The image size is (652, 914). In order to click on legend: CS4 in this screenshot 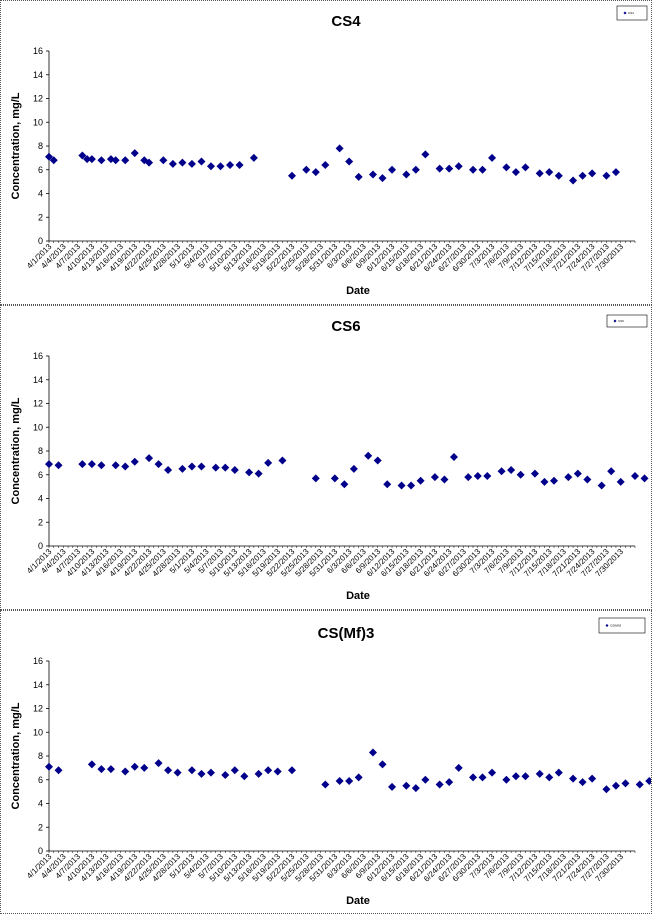, I will do `click(632, 13)`.